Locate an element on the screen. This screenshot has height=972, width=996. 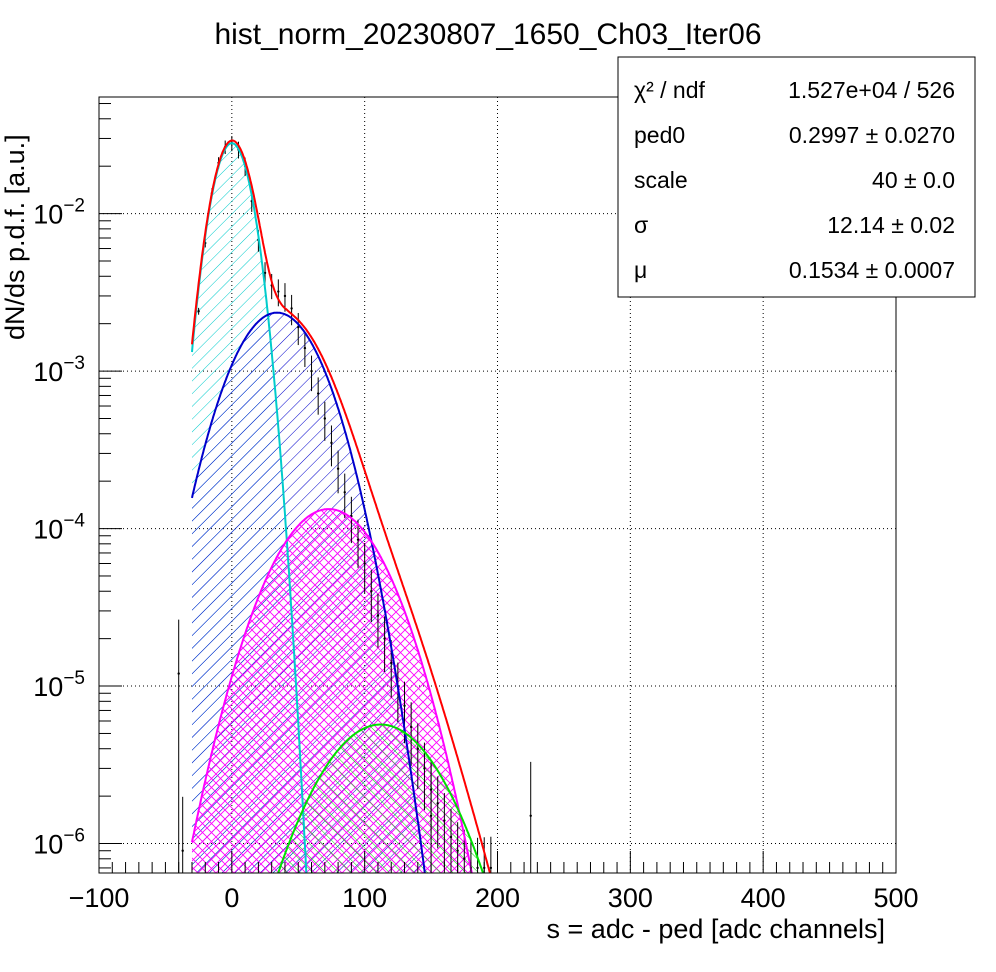
stats-row-value: 40 ± 0.0 is located at coordinates (913, 180).